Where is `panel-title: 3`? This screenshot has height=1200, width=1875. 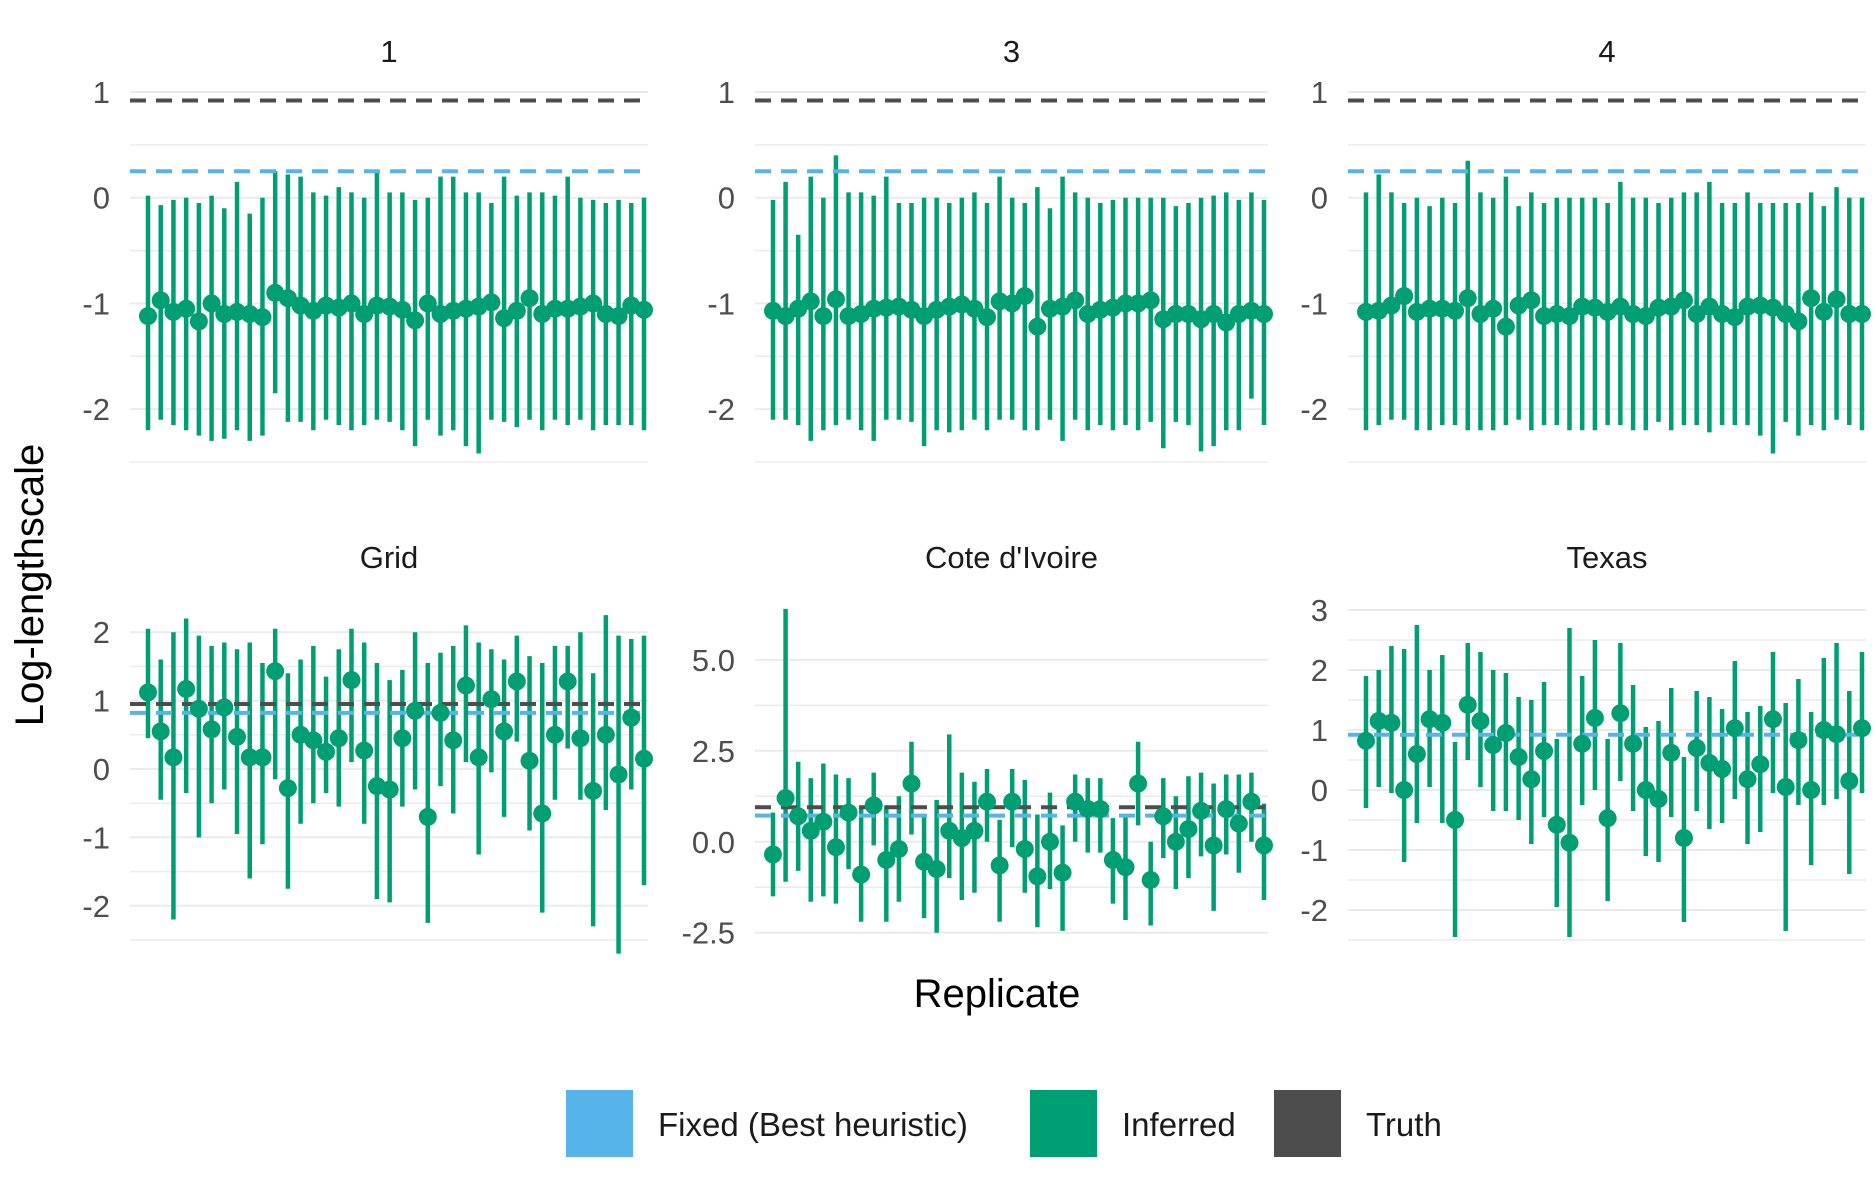 panel-title: 3 is located at coordinates (1011, 51).